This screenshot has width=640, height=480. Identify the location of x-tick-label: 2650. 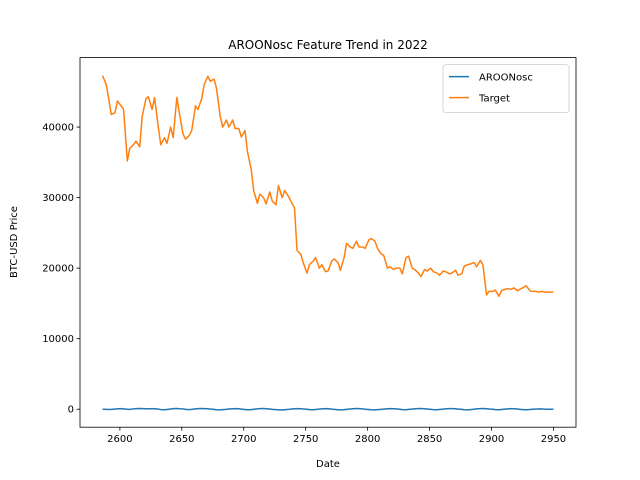
(181, 439).